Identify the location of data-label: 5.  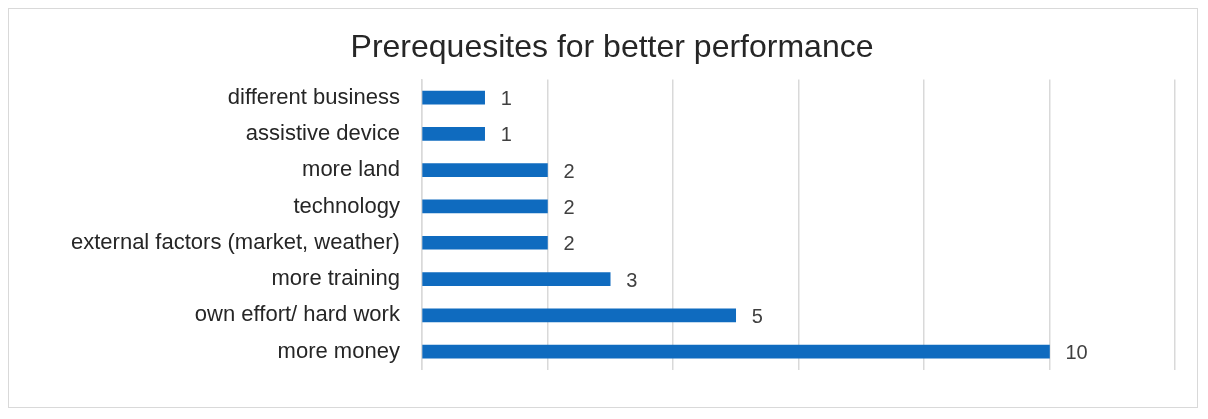
(757, 315).